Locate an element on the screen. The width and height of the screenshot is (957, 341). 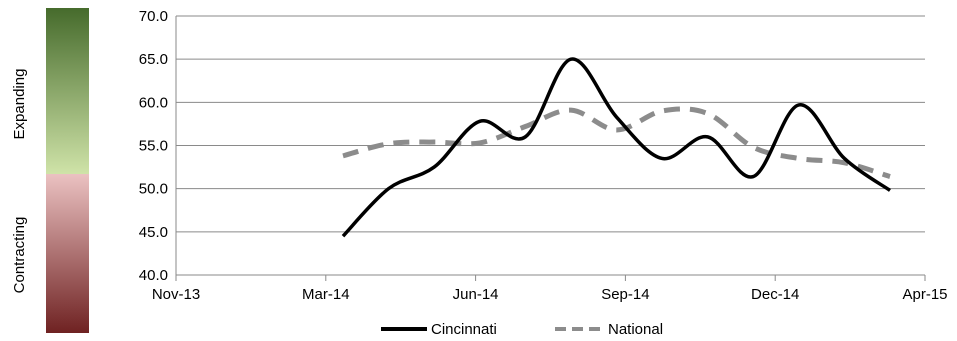
y-tick-label: 70.0 is located at coordinates (153, 16).